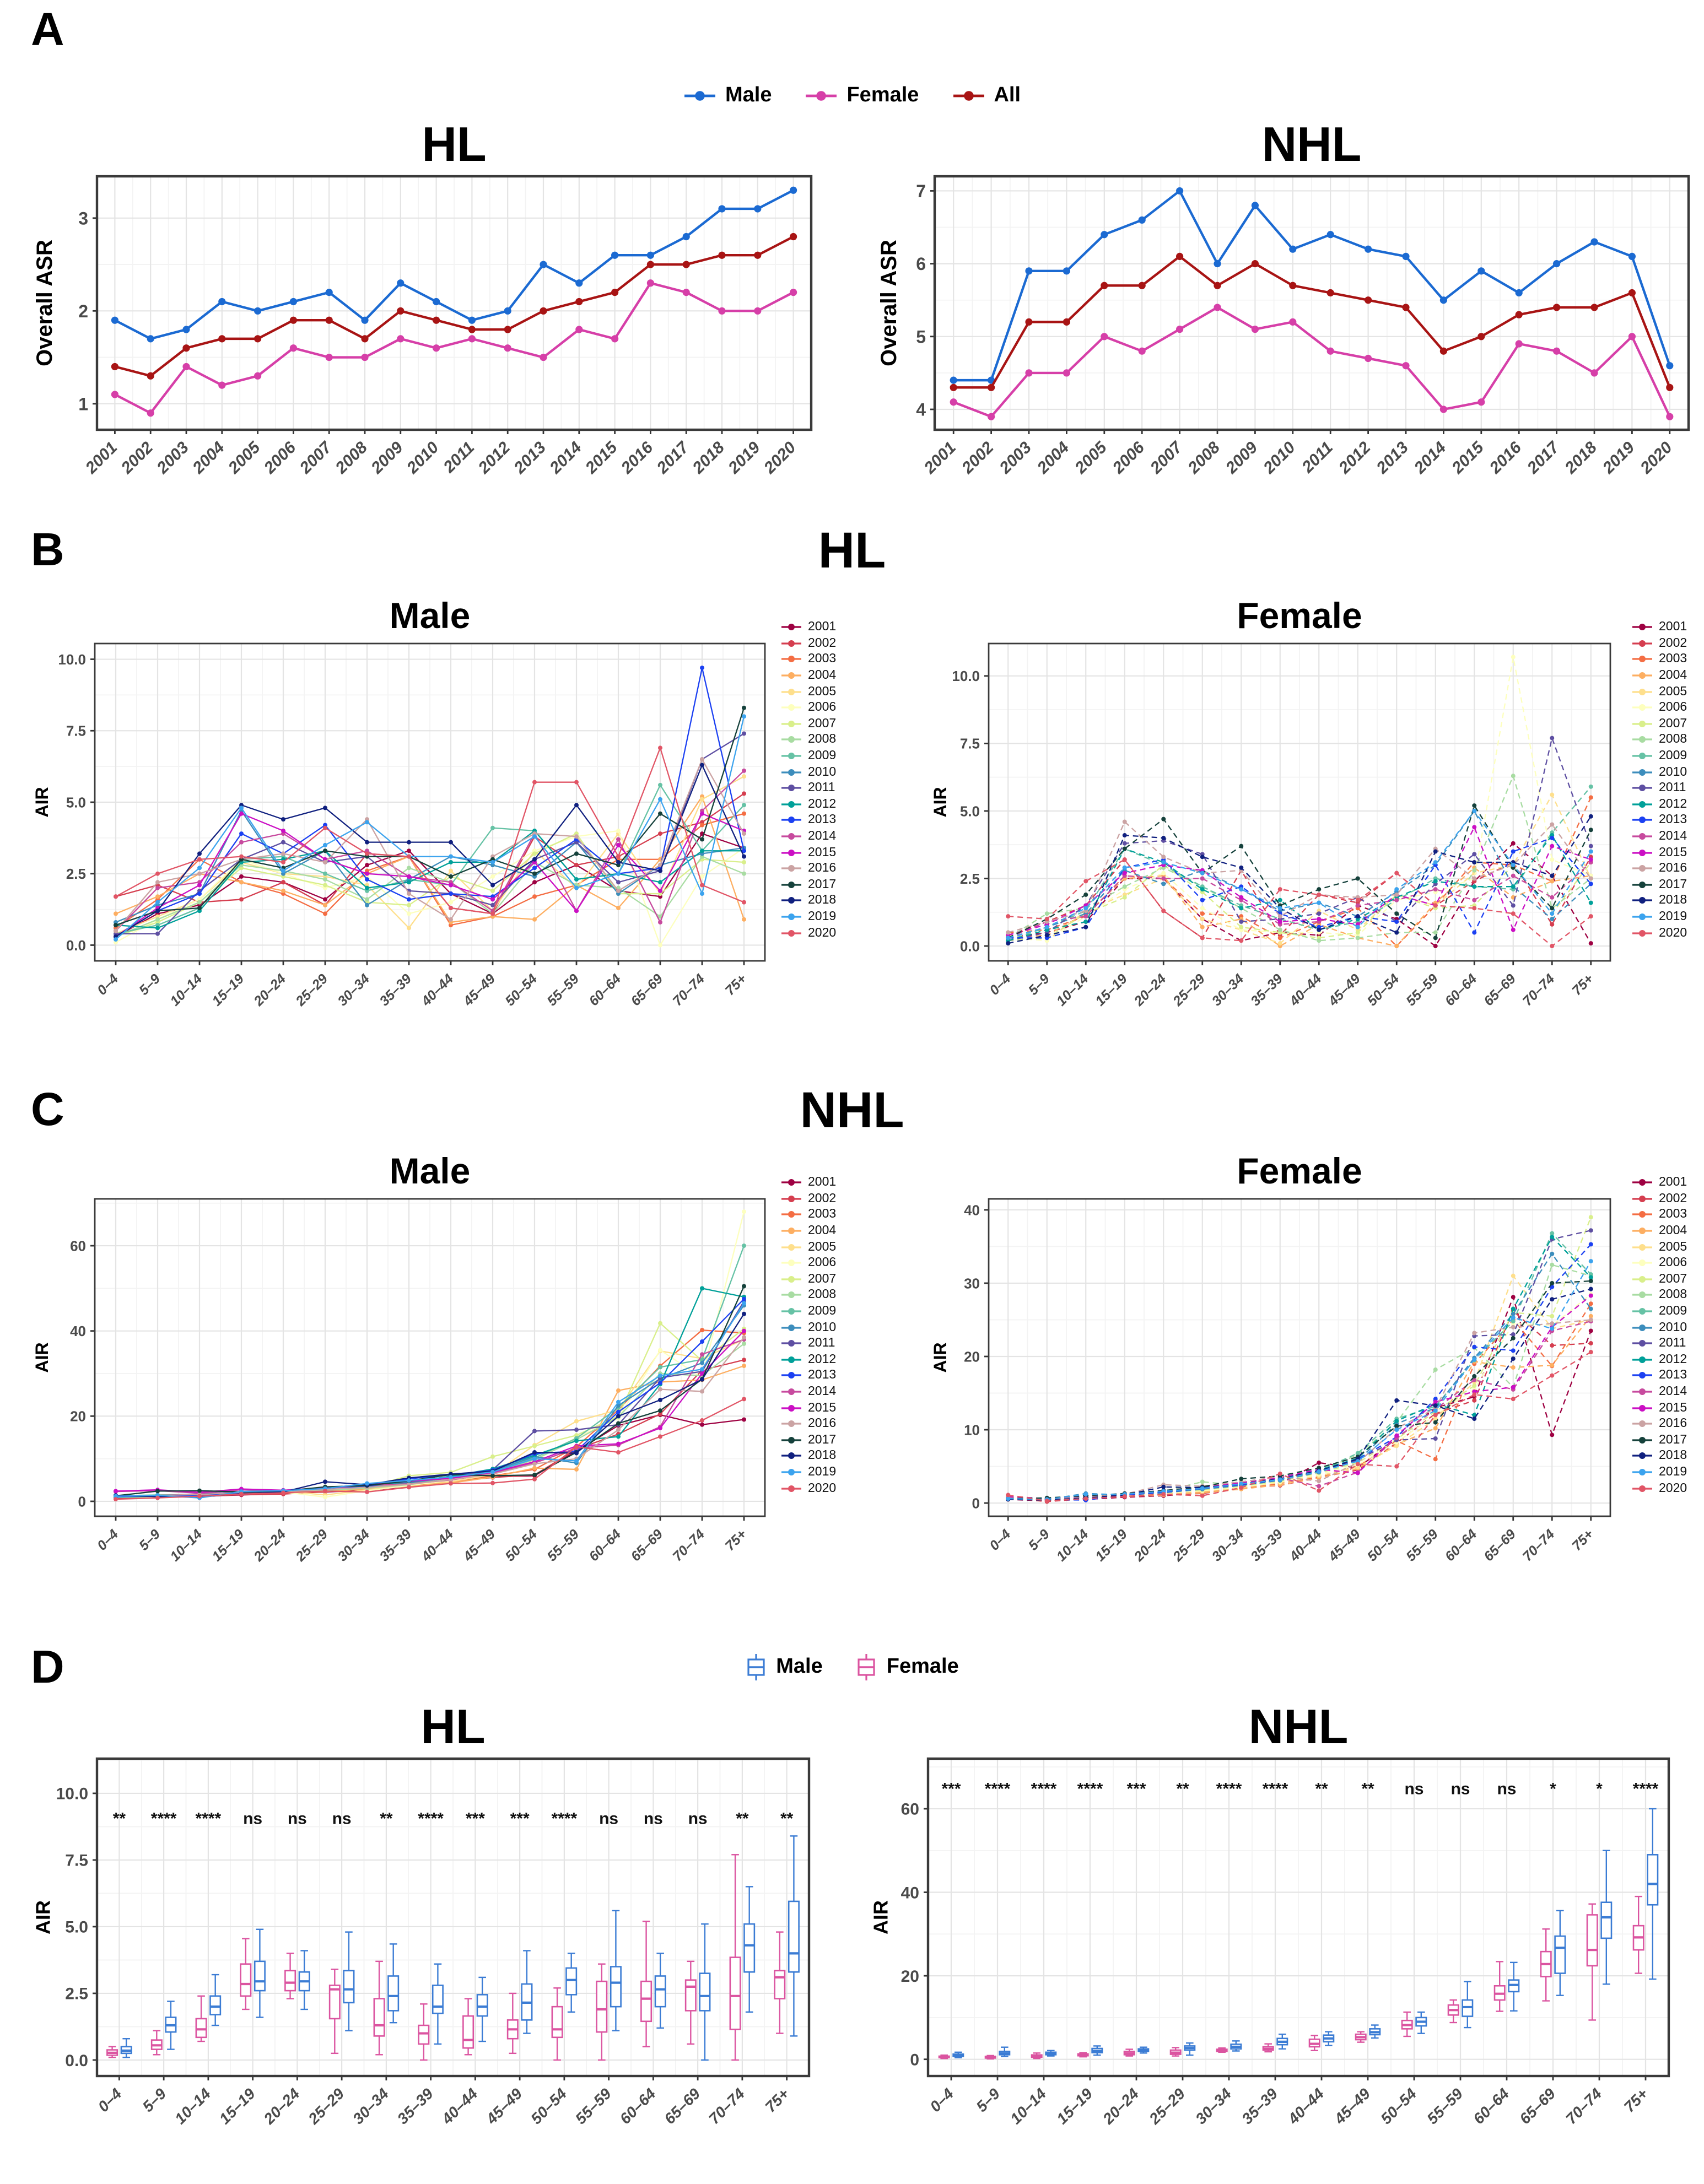 The height and width of the screenshot is (2184, 1704). I want to click on svg-text: 1, so click(83, 404).